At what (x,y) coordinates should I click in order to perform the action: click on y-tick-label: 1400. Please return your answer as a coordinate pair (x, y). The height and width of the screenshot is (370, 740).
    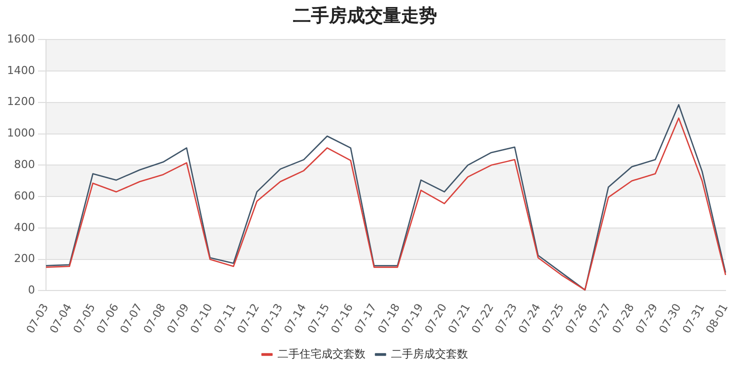
    Looking at the image, I should click on (20, 70).